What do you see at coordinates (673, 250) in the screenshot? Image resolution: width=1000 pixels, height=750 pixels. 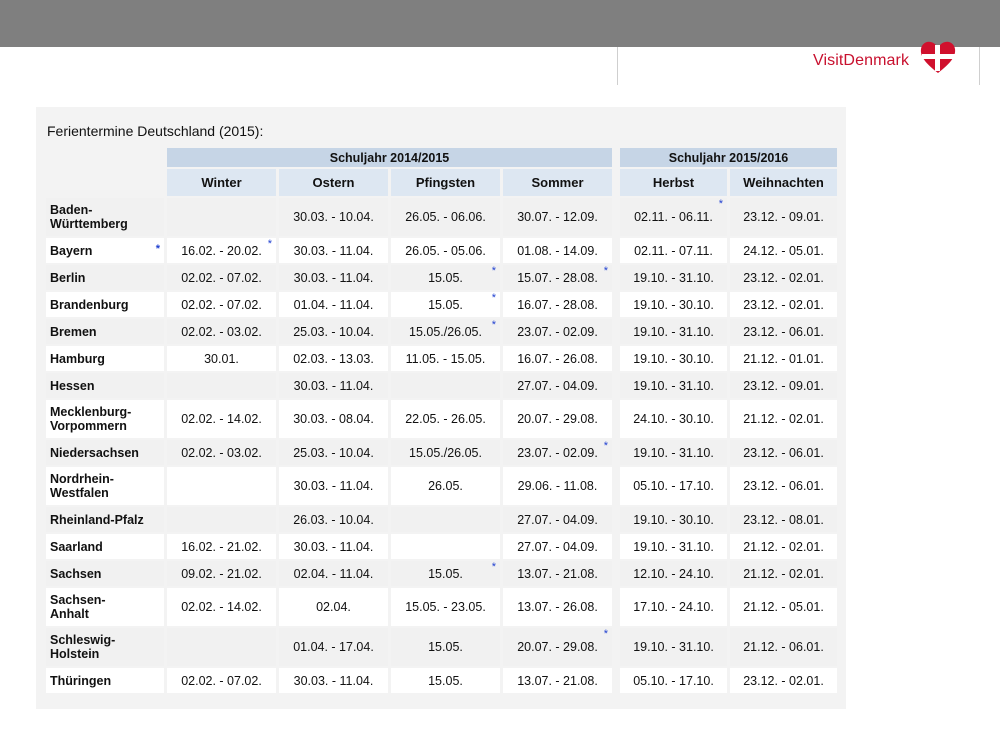 I see `date-cell: 02.11. - 07.11.` at bounding box center [673, 250].